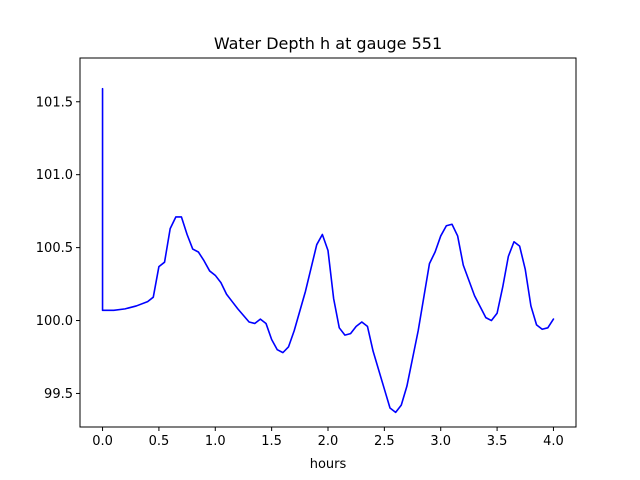  Describe the element at coordinates (328, 441) in the screenshot. I see `x-tick-label: 2.0` at that location.